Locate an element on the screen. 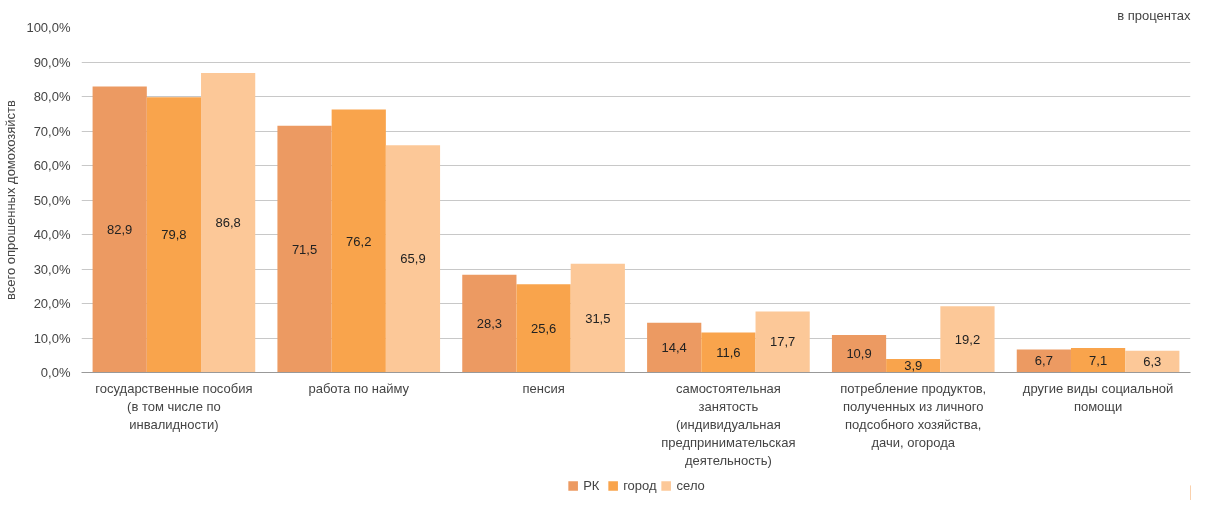 This screenshot has width=1217, height=513. y-tick-label: 80,0% is located at coordinates (52, 96).